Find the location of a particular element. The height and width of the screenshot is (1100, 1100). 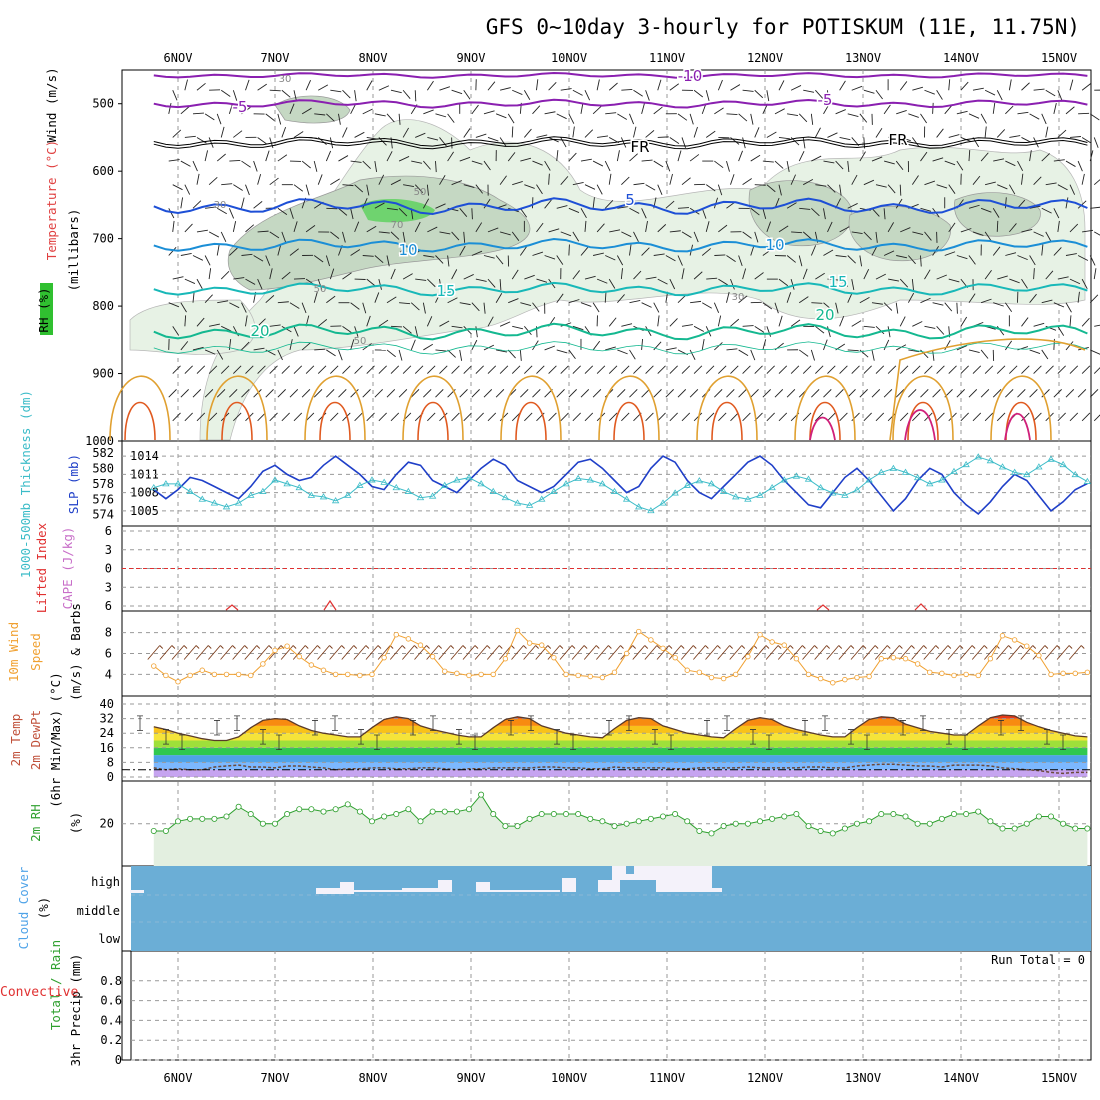

axis-title: 2m DewPt is located at coordinates (35, 740).